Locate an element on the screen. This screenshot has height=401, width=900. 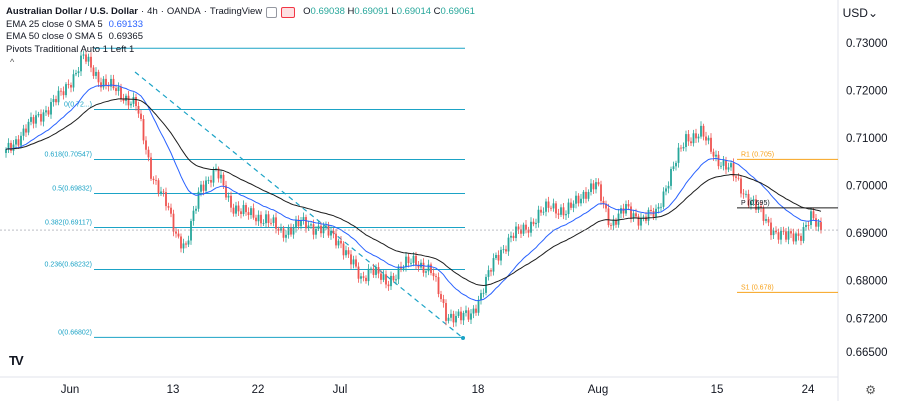
collapse-legend-icon: ^ is located at coordinates (12, 62).